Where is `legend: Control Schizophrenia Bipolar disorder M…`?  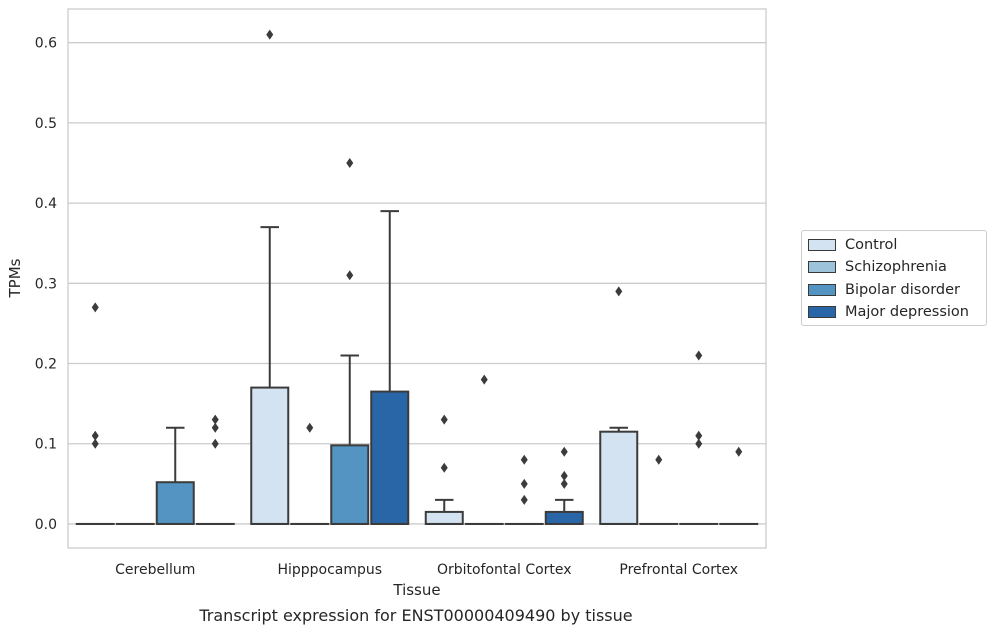
legend: Control Schizophrenia Bipolar disorder M… is located at coordinates (894, 278).